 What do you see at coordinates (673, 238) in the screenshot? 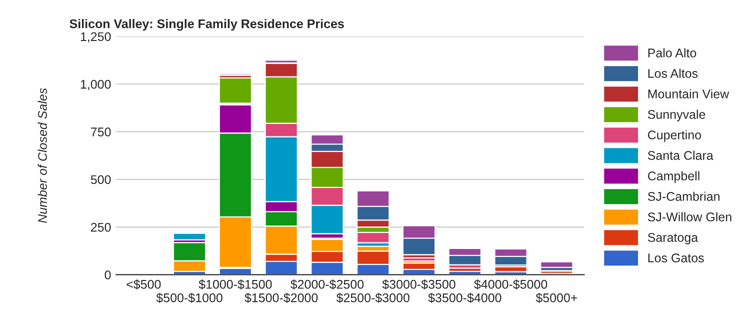
I see `legend-label: Saratoga` at bounding box center [673, 238].